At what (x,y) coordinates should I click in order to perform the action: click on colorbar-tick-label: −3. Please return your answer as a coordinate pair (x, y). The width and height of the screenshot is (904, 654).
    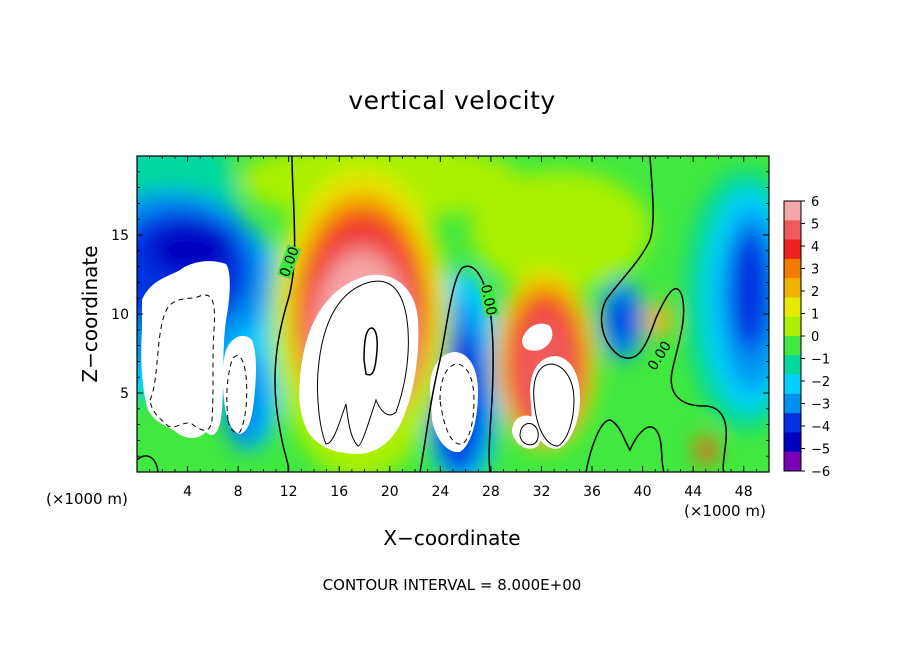
    Looking at the image, I should click on (820, 405).